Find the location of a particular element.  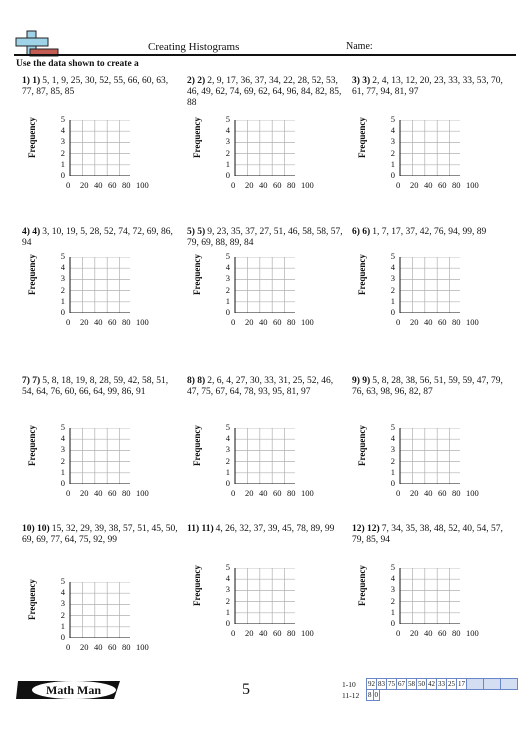

key-cell: 42 is located at coordinates (431, 684).